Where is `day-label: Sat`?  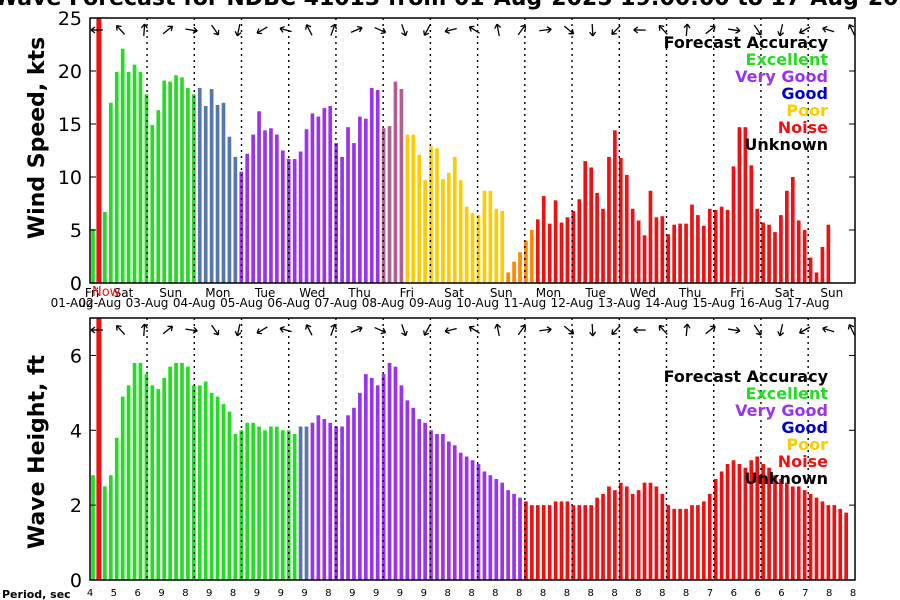 day-label: Sat is located at coordinates (785, 293).